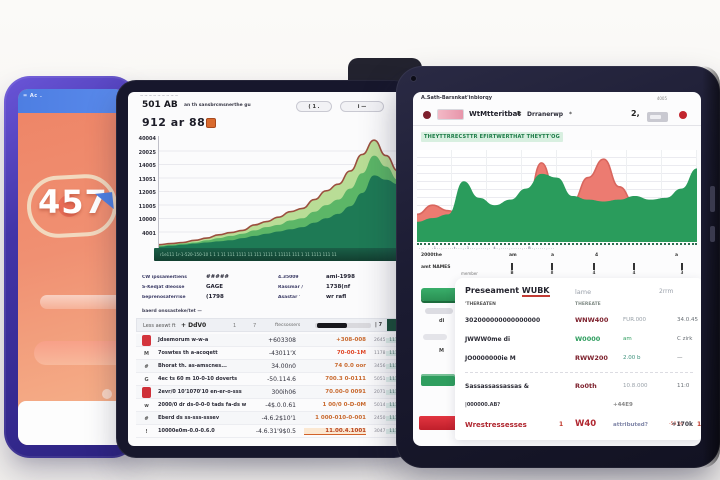  Describe the element at coordinates (147, 193) in the screenshot. I see `y-tick-label: 12005` at that location.